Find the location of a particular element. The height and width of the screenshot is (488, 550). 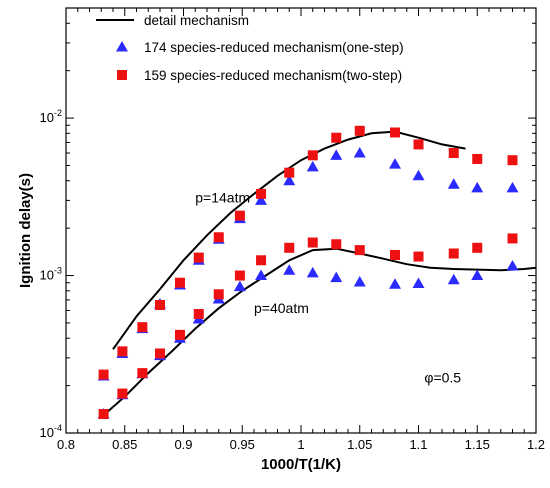

x-tick-label: 0.9 is located at coordinates (183, 444).